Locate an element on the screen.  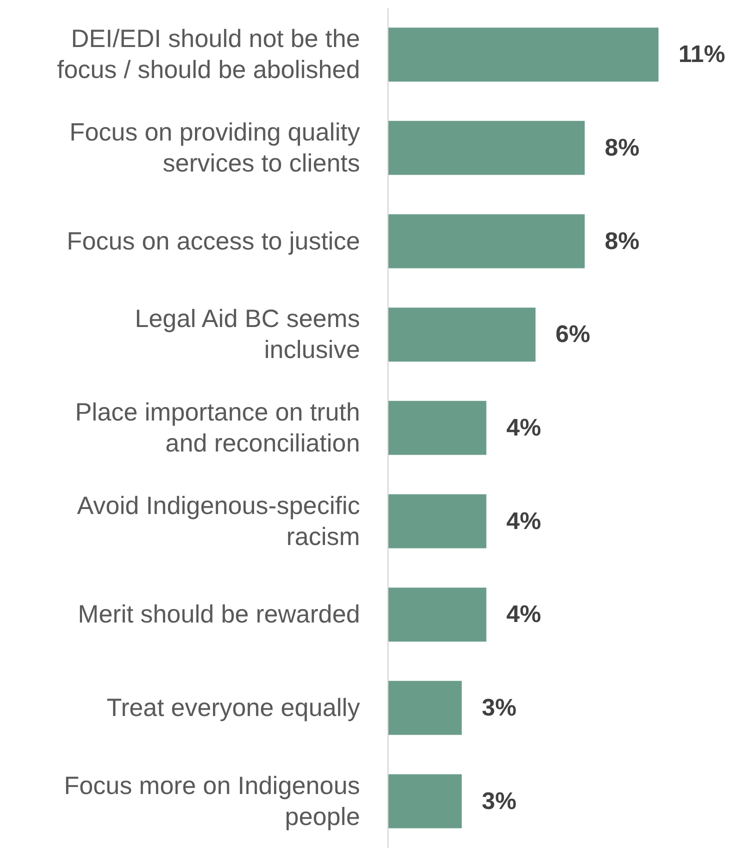
y-tick-label: Legal Aid BC seems inclusive is located at coordinates (247, 334).